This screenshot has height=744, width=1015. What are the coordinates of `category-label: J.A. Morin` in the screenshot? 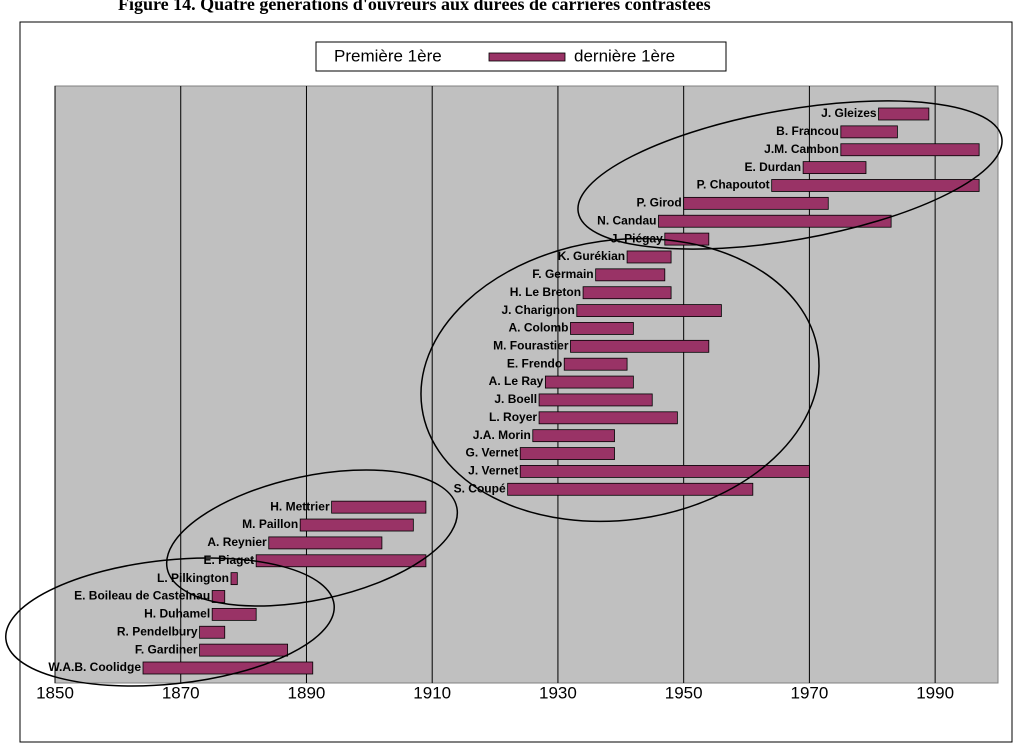 It's located at (502, 435).